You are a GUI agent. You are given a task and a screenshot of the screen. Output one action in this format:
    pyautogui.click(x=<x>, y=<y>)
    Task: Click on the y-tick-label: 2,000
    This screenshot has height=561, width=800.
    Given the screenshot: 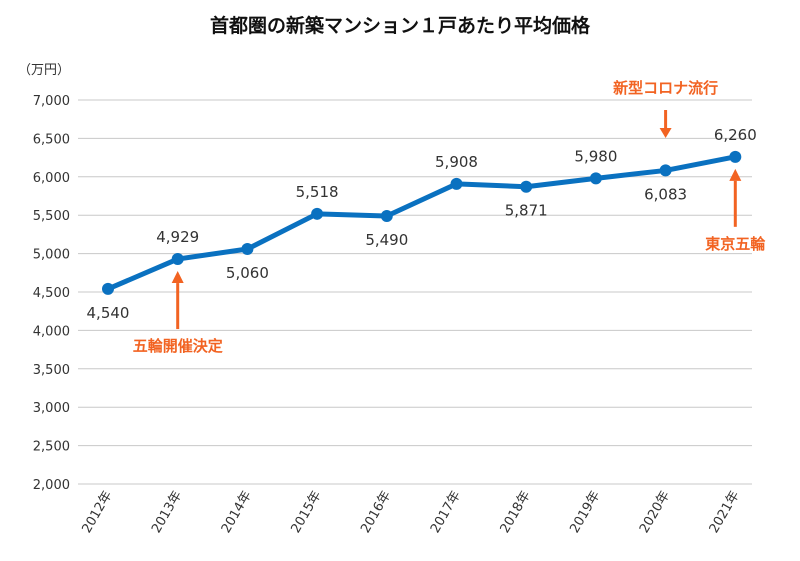 What is the action you would take?
    pyautogui.click(x=51, y=485)
    